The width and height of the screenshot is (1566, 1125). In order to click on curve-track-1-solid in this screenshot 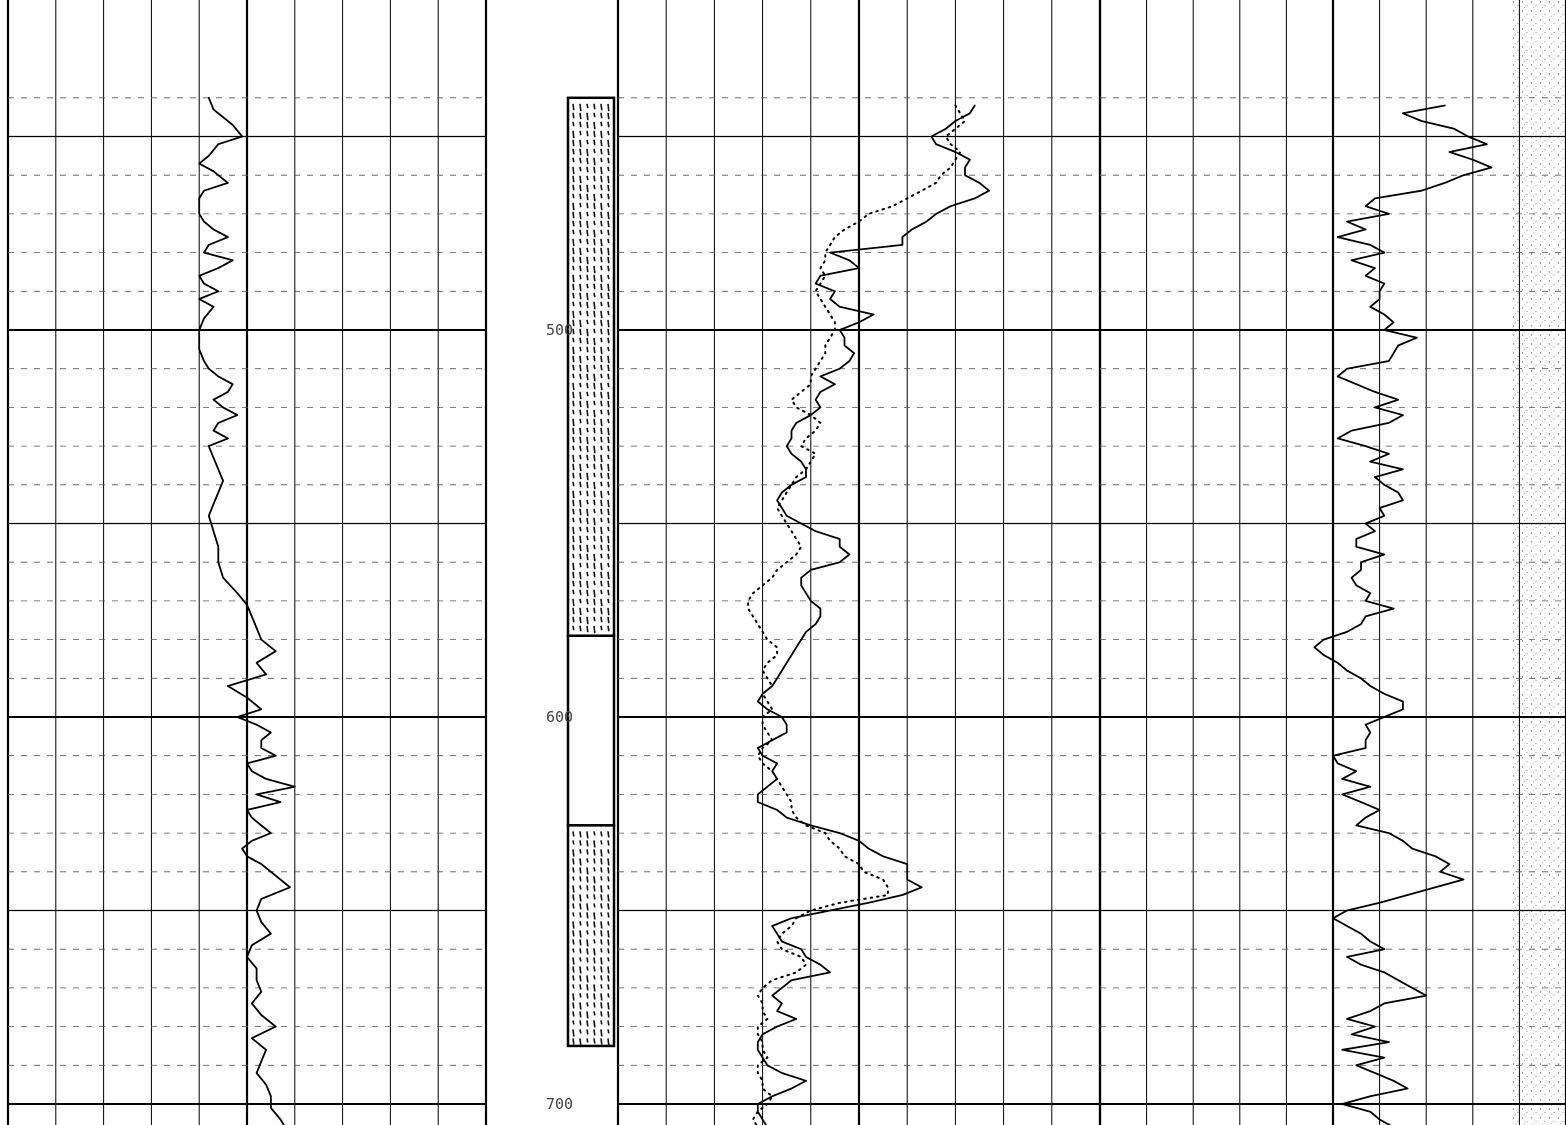, I will do `click(247, 610)`.